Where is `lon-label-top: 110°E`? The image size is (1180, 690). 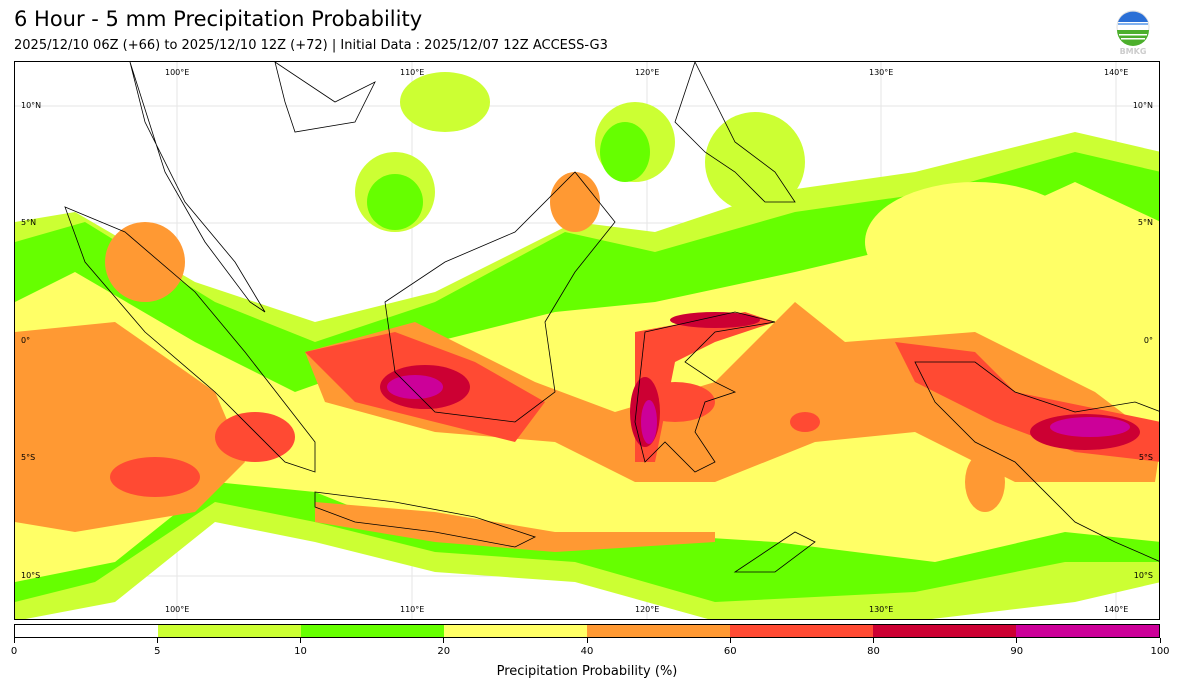 lon-label-top: 110°E is located at coordinates (412, 72).